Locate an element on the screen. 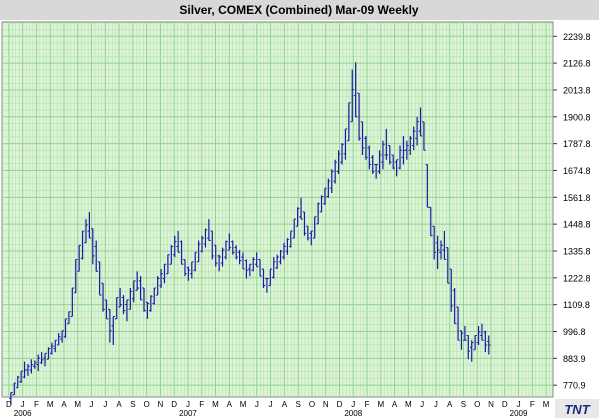 The width and height of the screenshot is (599, 418). title-bar is located at coordinates (299, 10).